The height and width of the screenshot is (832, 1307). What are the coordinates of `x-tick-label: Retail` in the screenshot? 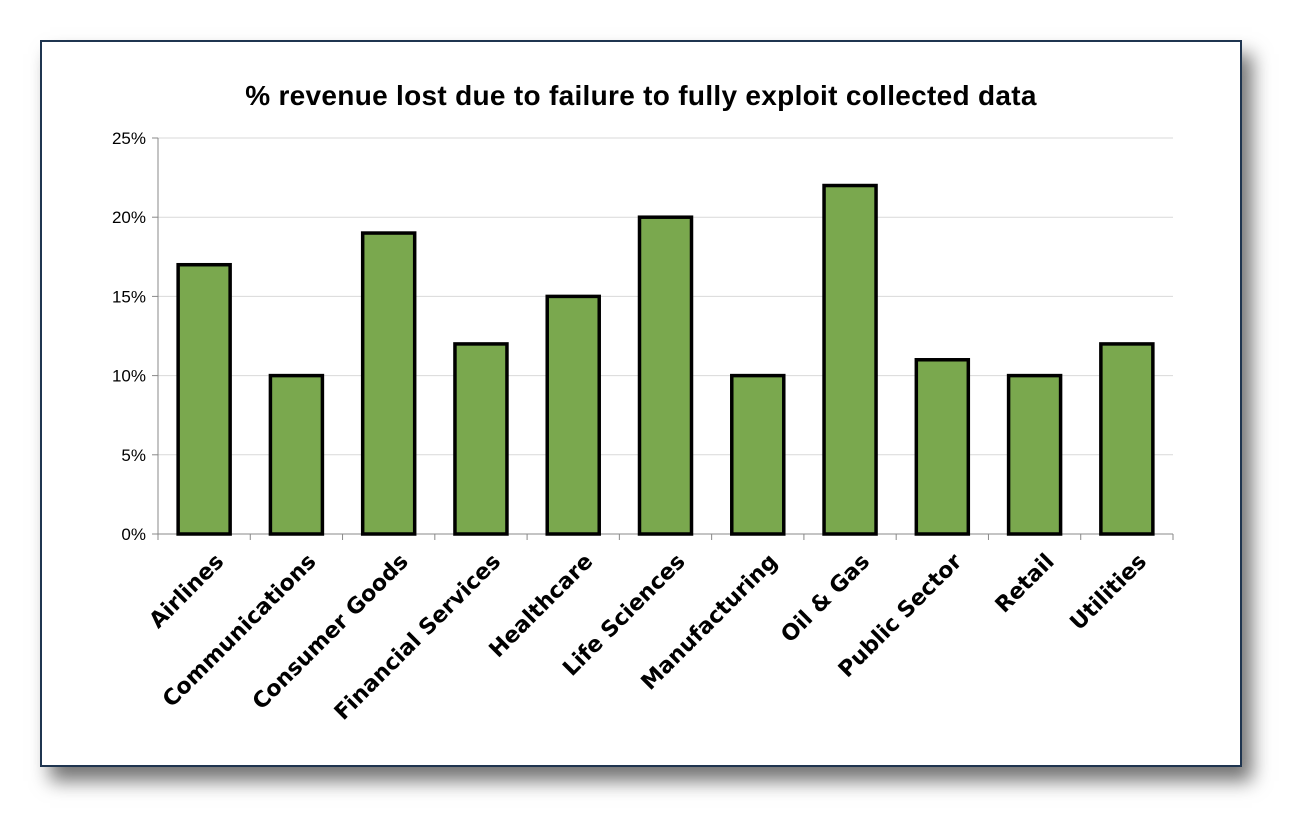 It's located at (1025, 583).